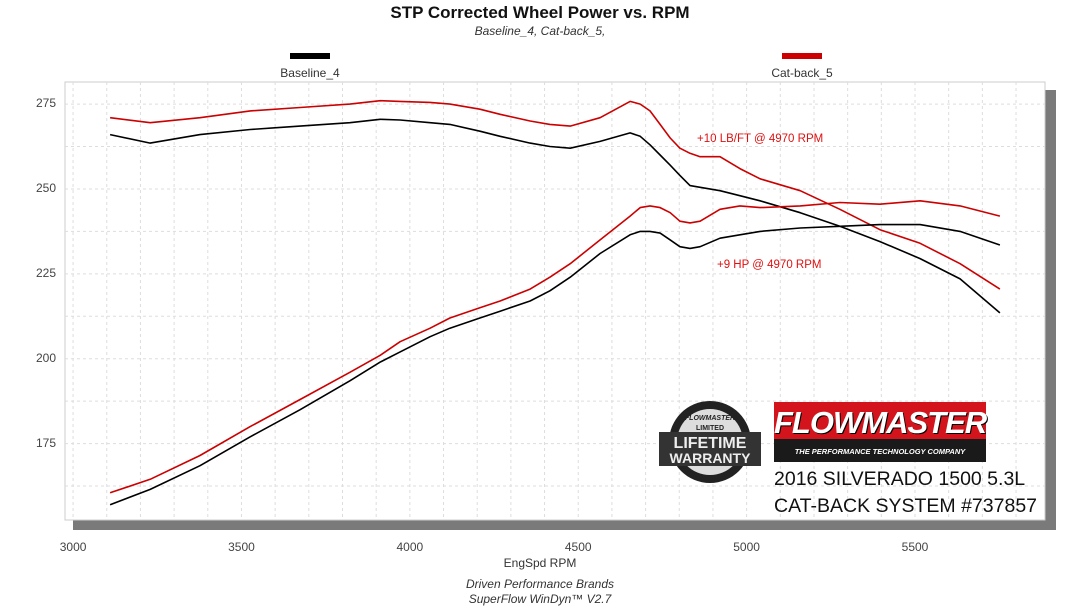 The width and height of the screenshot is (1080, 608). What do you see at coordinates (760, 139) in the screenshot?
I see `torque-gain-annotation: +10 LB/FT @ 4970 RPM` at bounding box center [760, 139].